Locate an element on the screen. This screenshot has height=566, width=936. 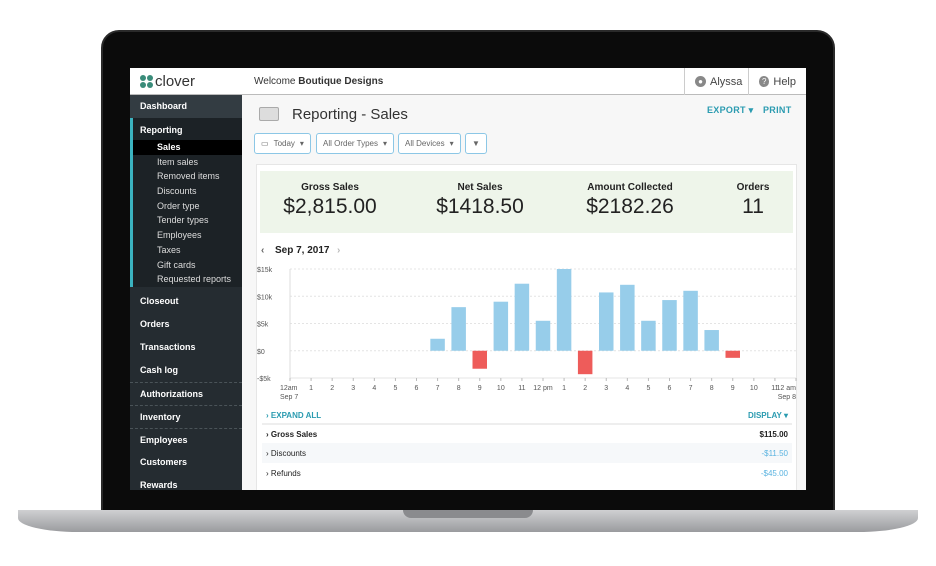
x-tick-label: 3 is located at coordinates (353, 388).